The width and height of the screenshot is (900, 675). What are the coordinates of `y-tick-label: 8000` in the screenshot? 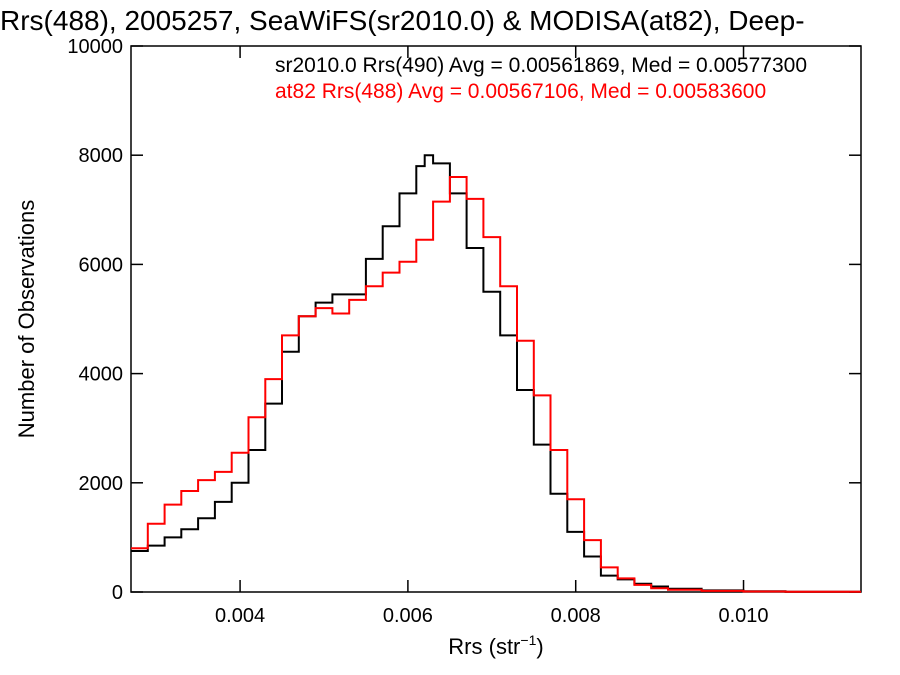 It's located at (101, 156).